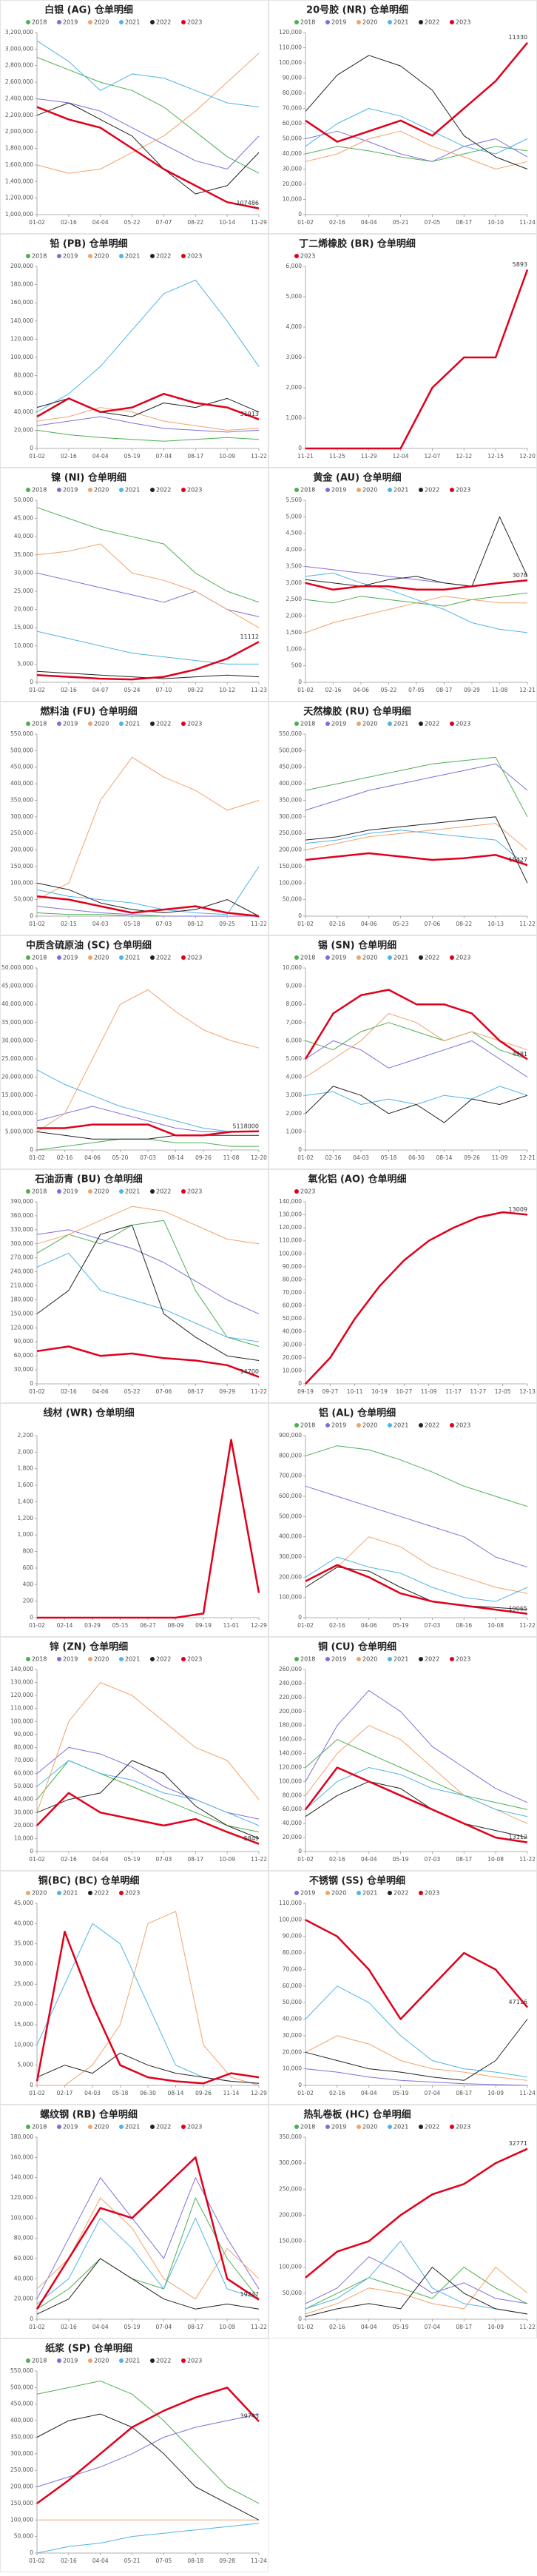 The image size is (537, 2576). What do you see at coordinates (195, 924) in the screenshot?
I see `x-tick-label: 08-12` at bounding box center [195, 924].